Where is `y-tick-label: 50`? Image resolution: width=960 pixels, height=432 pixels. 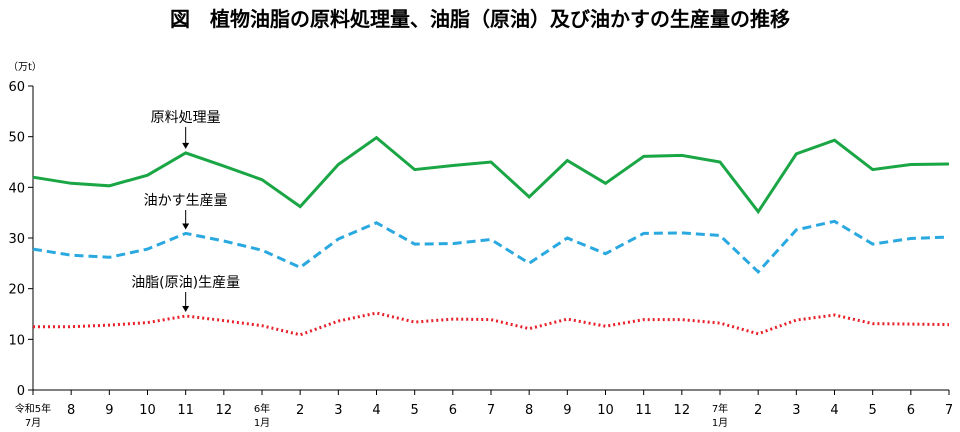 y-tick-label: 50 is located at coordinates (16, 138).